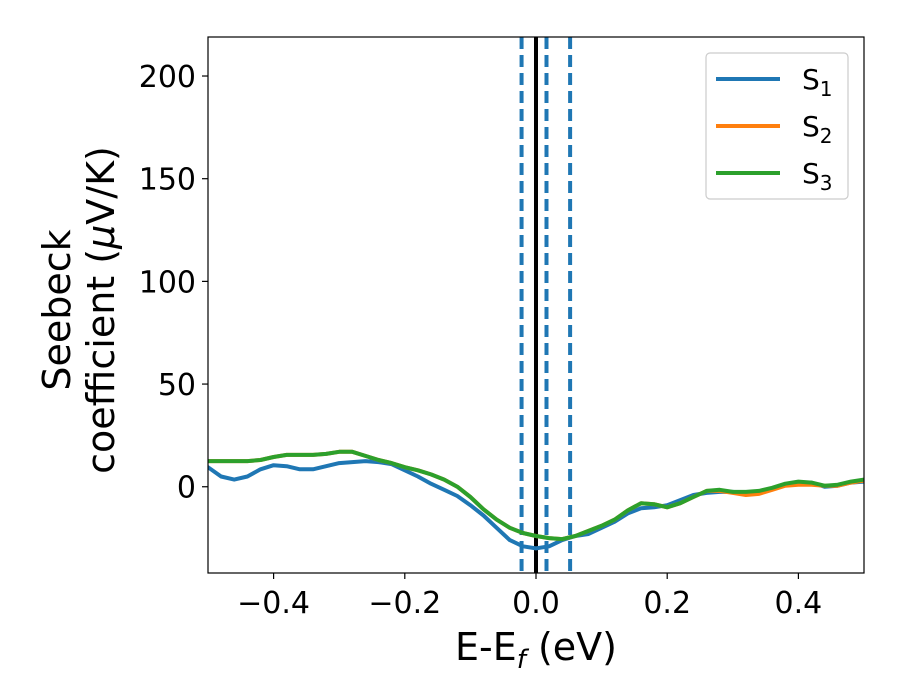 This screenshot has width=900, height=700. Describe the element at coordinates (571, 647) in the screenshot. I see `x-axis-label-unit: (eV)` at that location.